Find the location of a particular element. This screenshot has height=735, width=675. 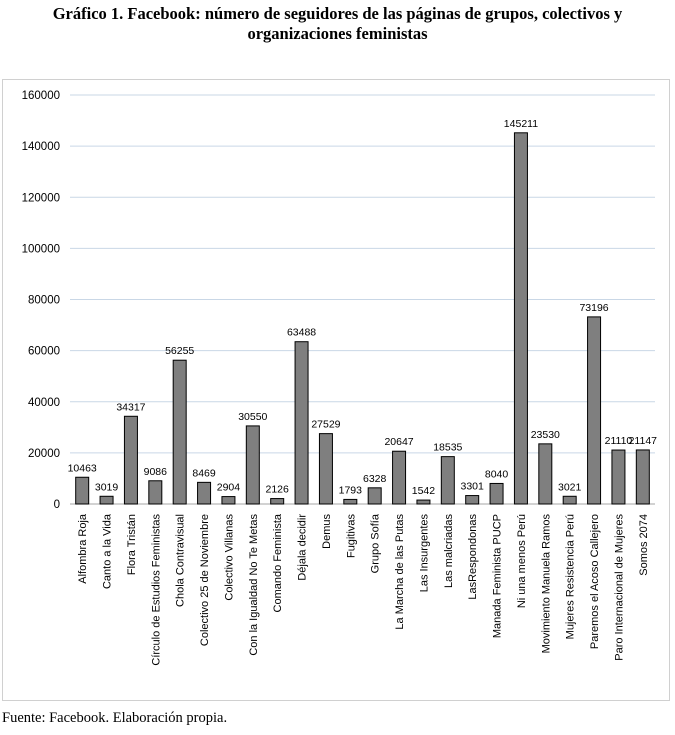

data-label: 2126 is located at coordinates (278, 490).